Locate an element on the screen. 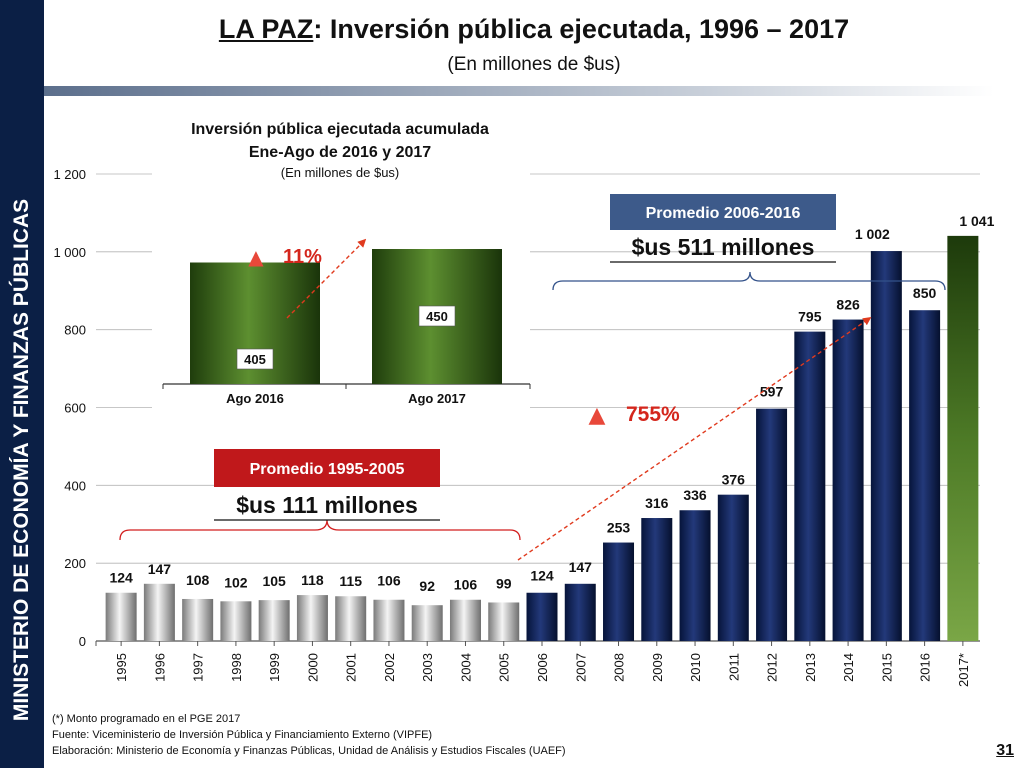 The height and width of the screenshot is (768, 1024). data-label: 376 is located at coordinates (734, 480).